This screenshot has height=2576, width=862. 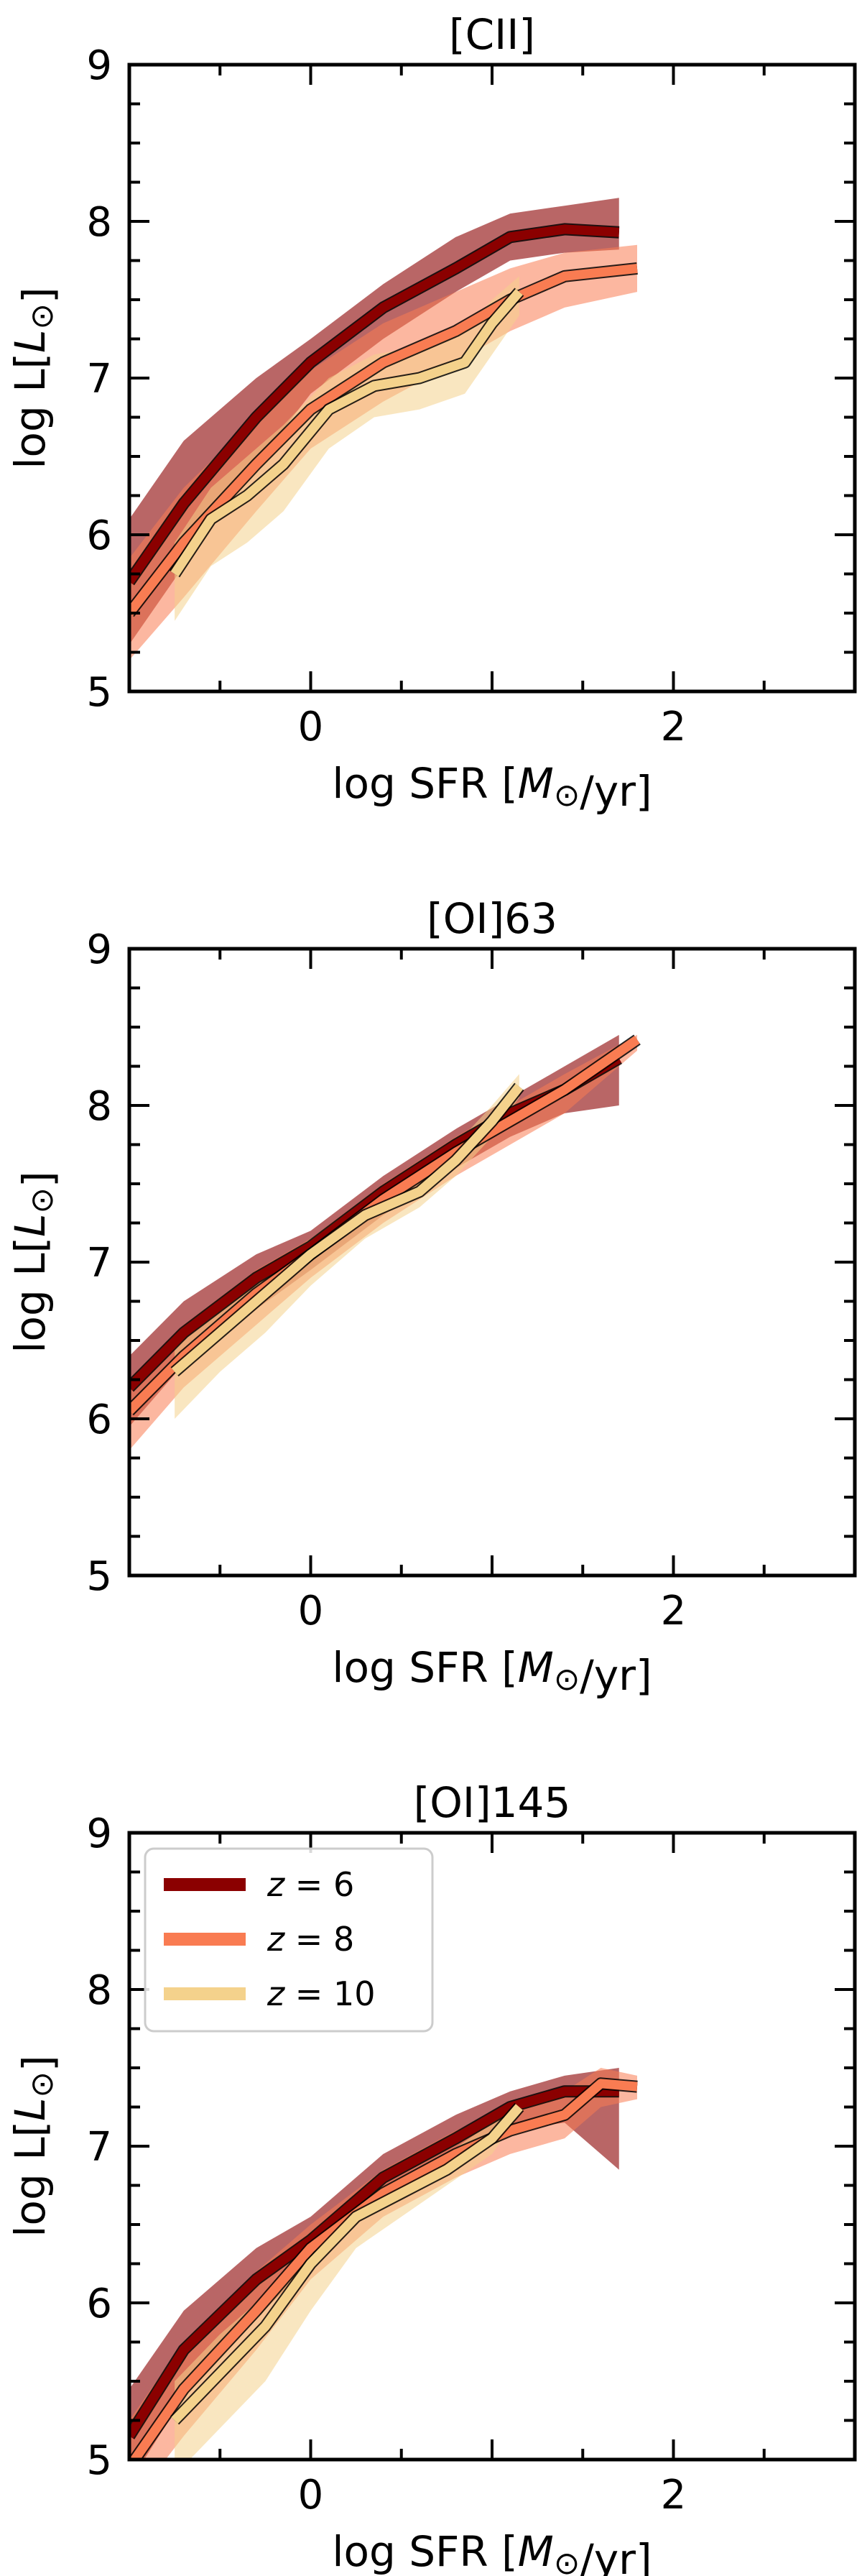 What do you see at coordinates (259, 1884) in the screenshot?
I see `legend-item-1: z = 6` at bounding box center [259, 1884].